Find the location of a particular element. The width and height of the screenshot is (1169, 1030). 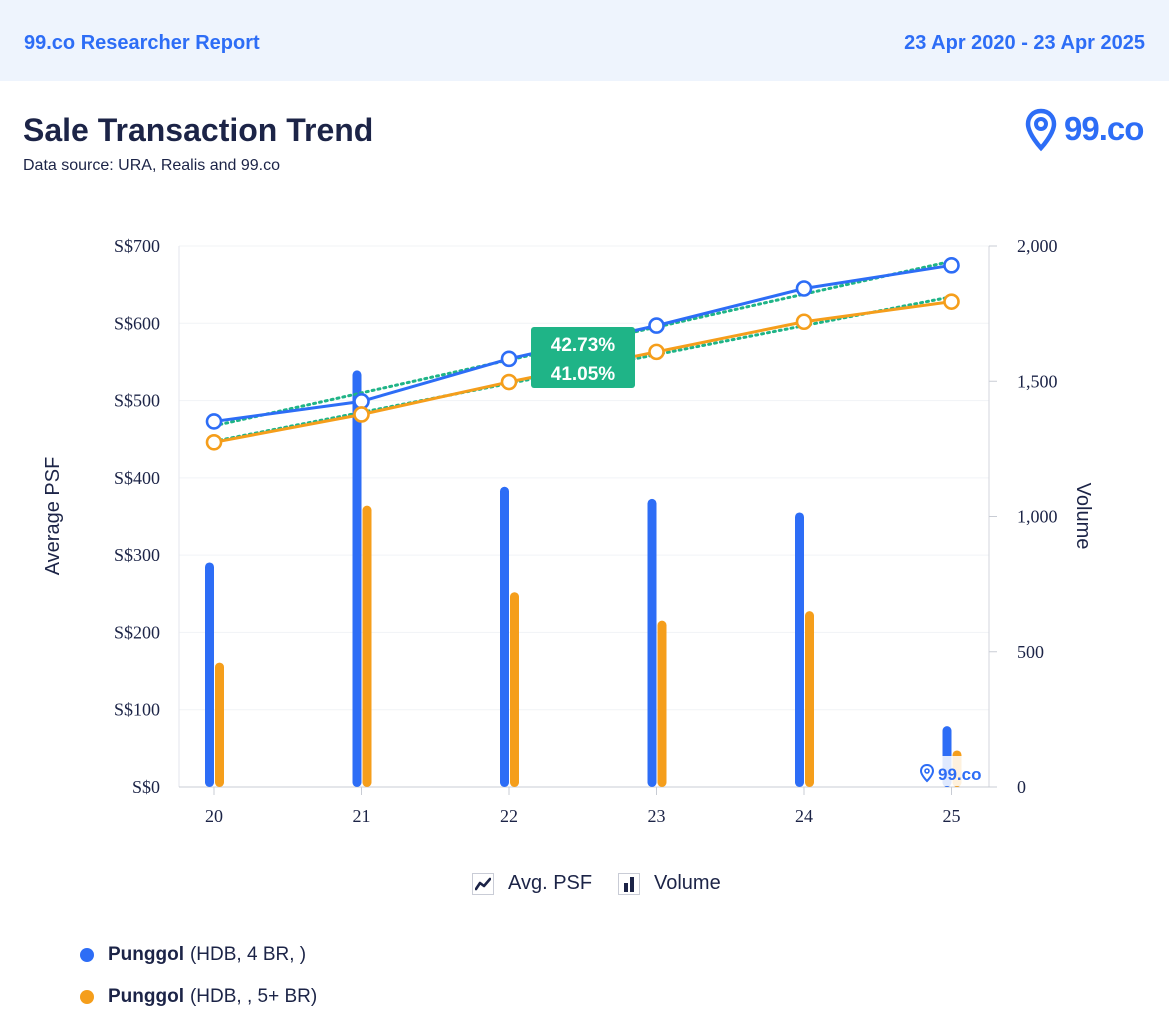

bar-chart-icon is located at coordinates (629, 883).